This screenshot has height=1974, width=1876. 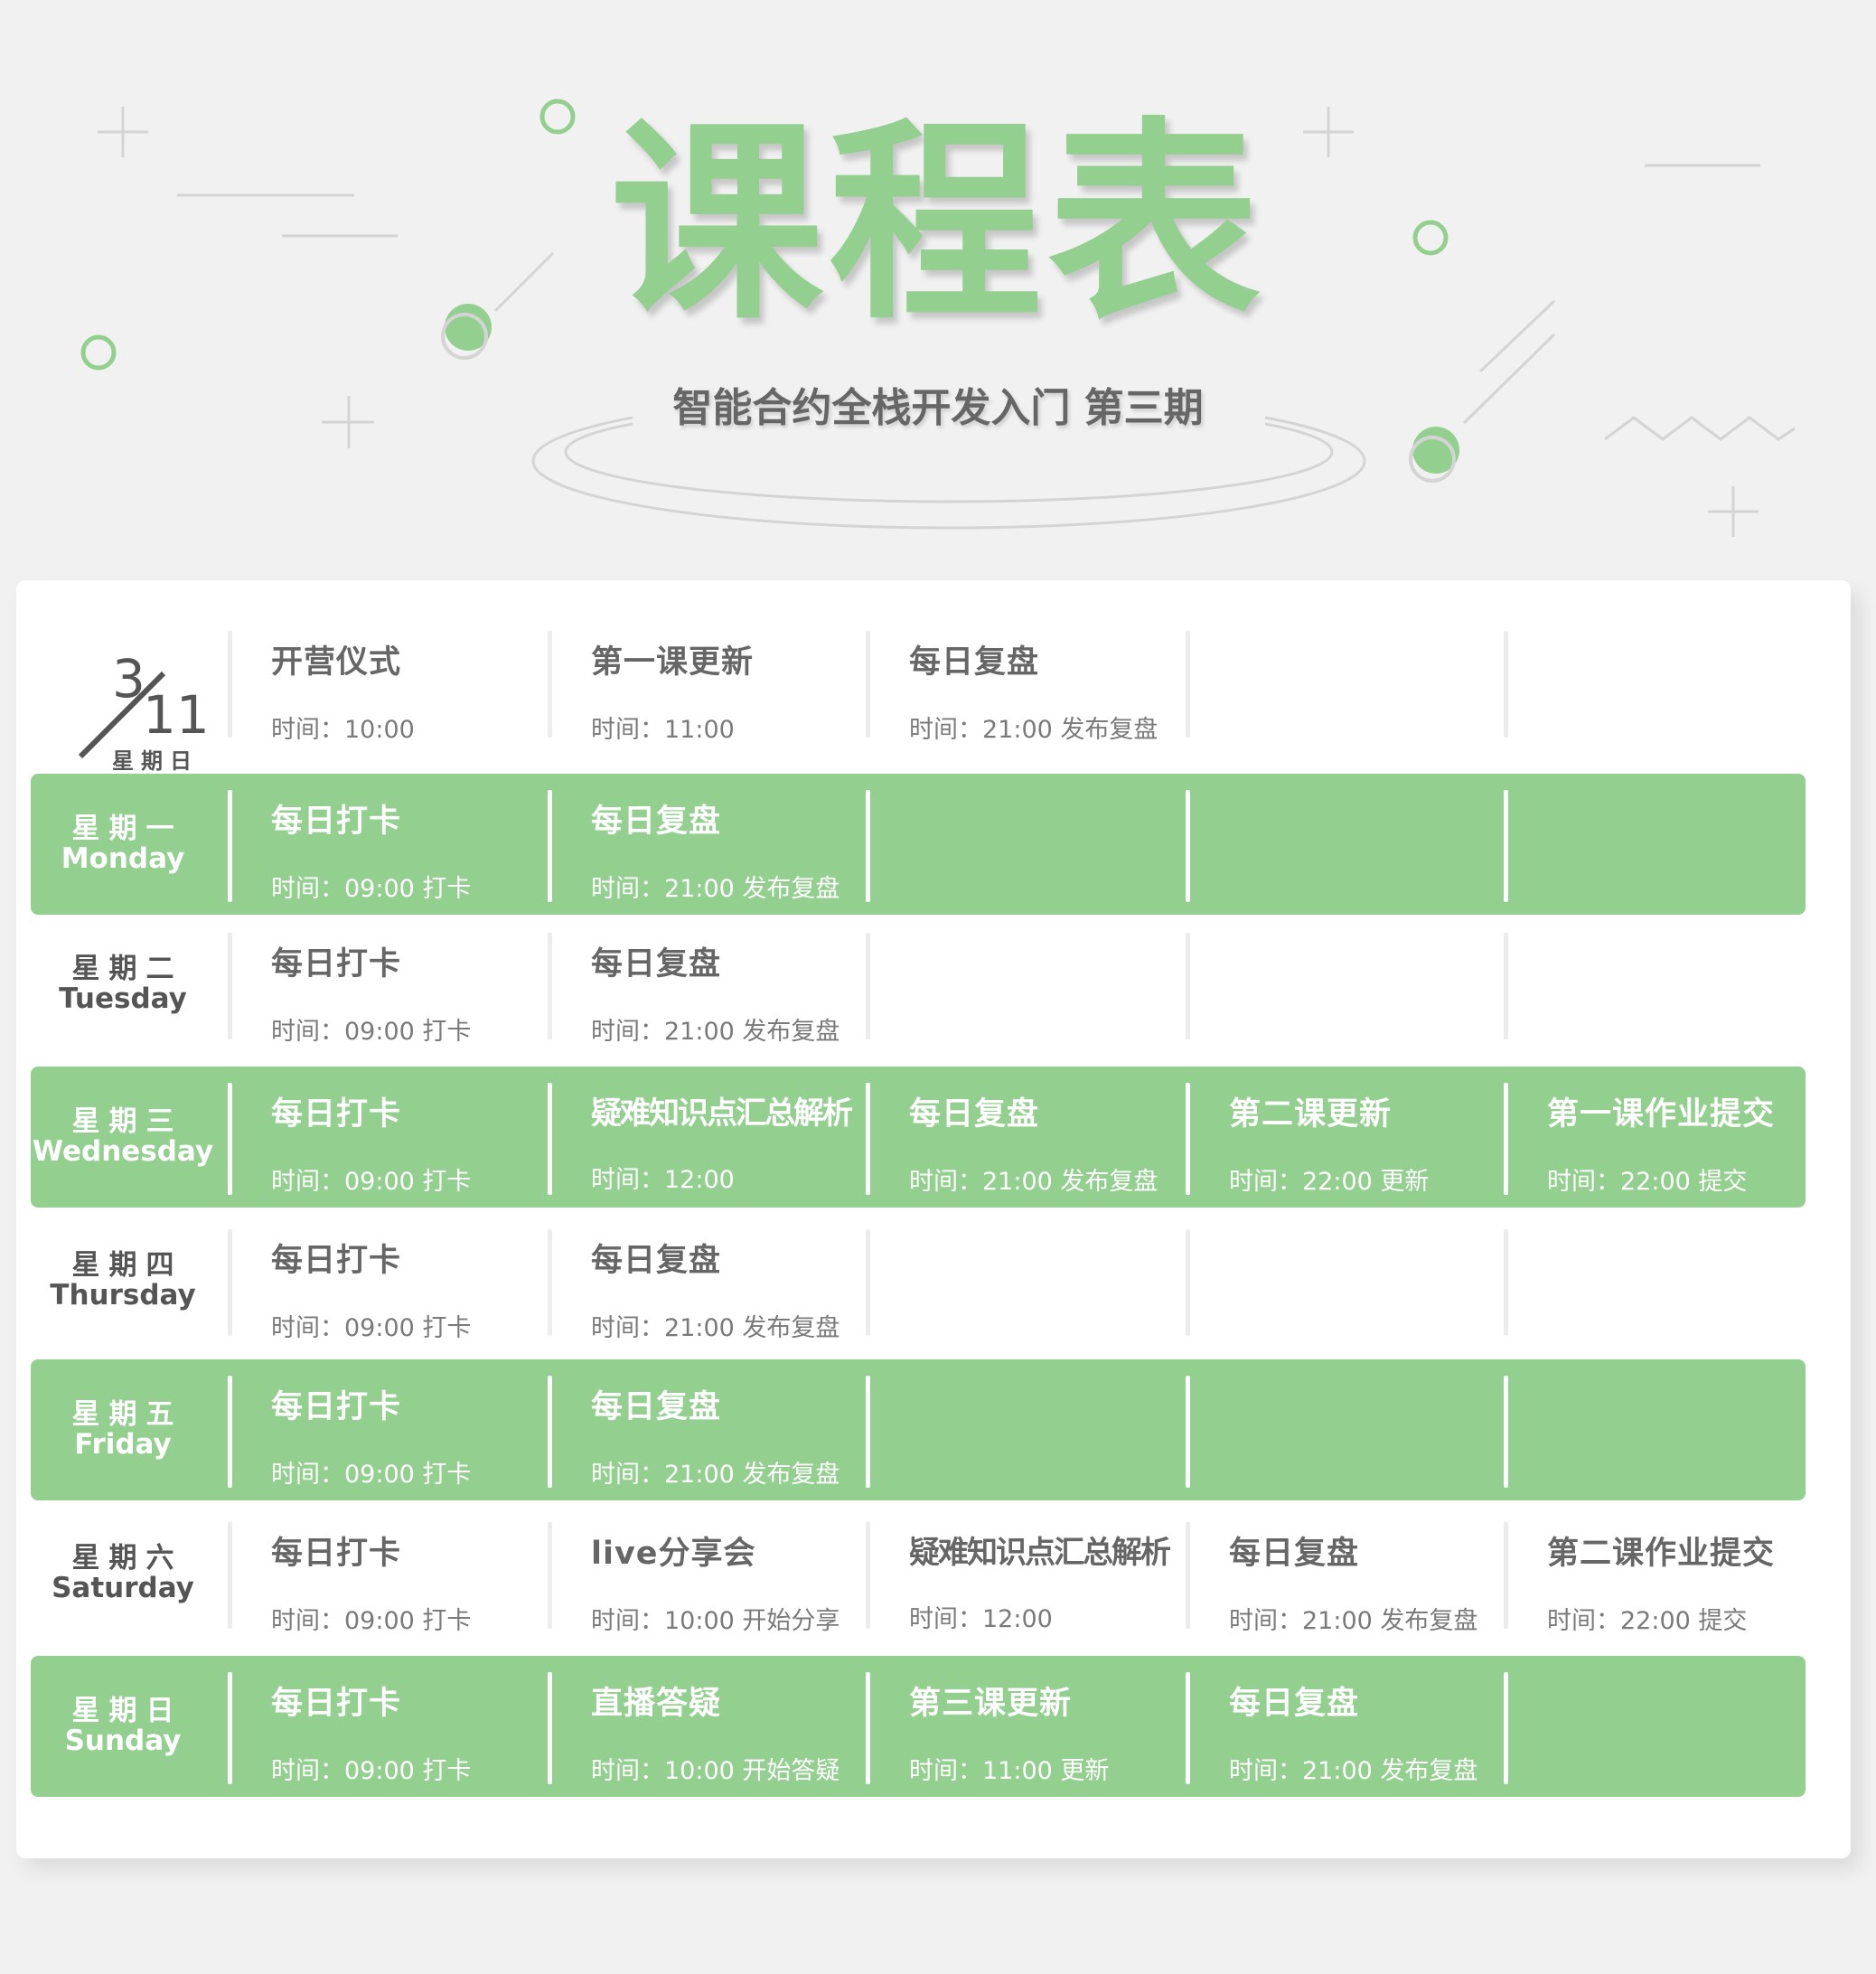 What do you see at coordinates (1647, 1182) in the screenshot?
I see `event-time: 时间：22:00 提交` at bounding box center [1647, 1182].